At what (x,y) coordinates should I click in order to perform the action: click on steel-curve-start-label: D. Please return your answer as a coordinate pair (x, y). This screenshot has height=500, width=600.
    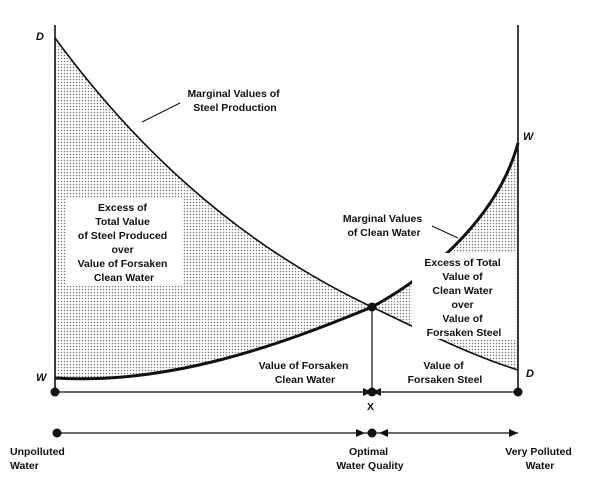
    Looking at the image, I should click on (40, 37).